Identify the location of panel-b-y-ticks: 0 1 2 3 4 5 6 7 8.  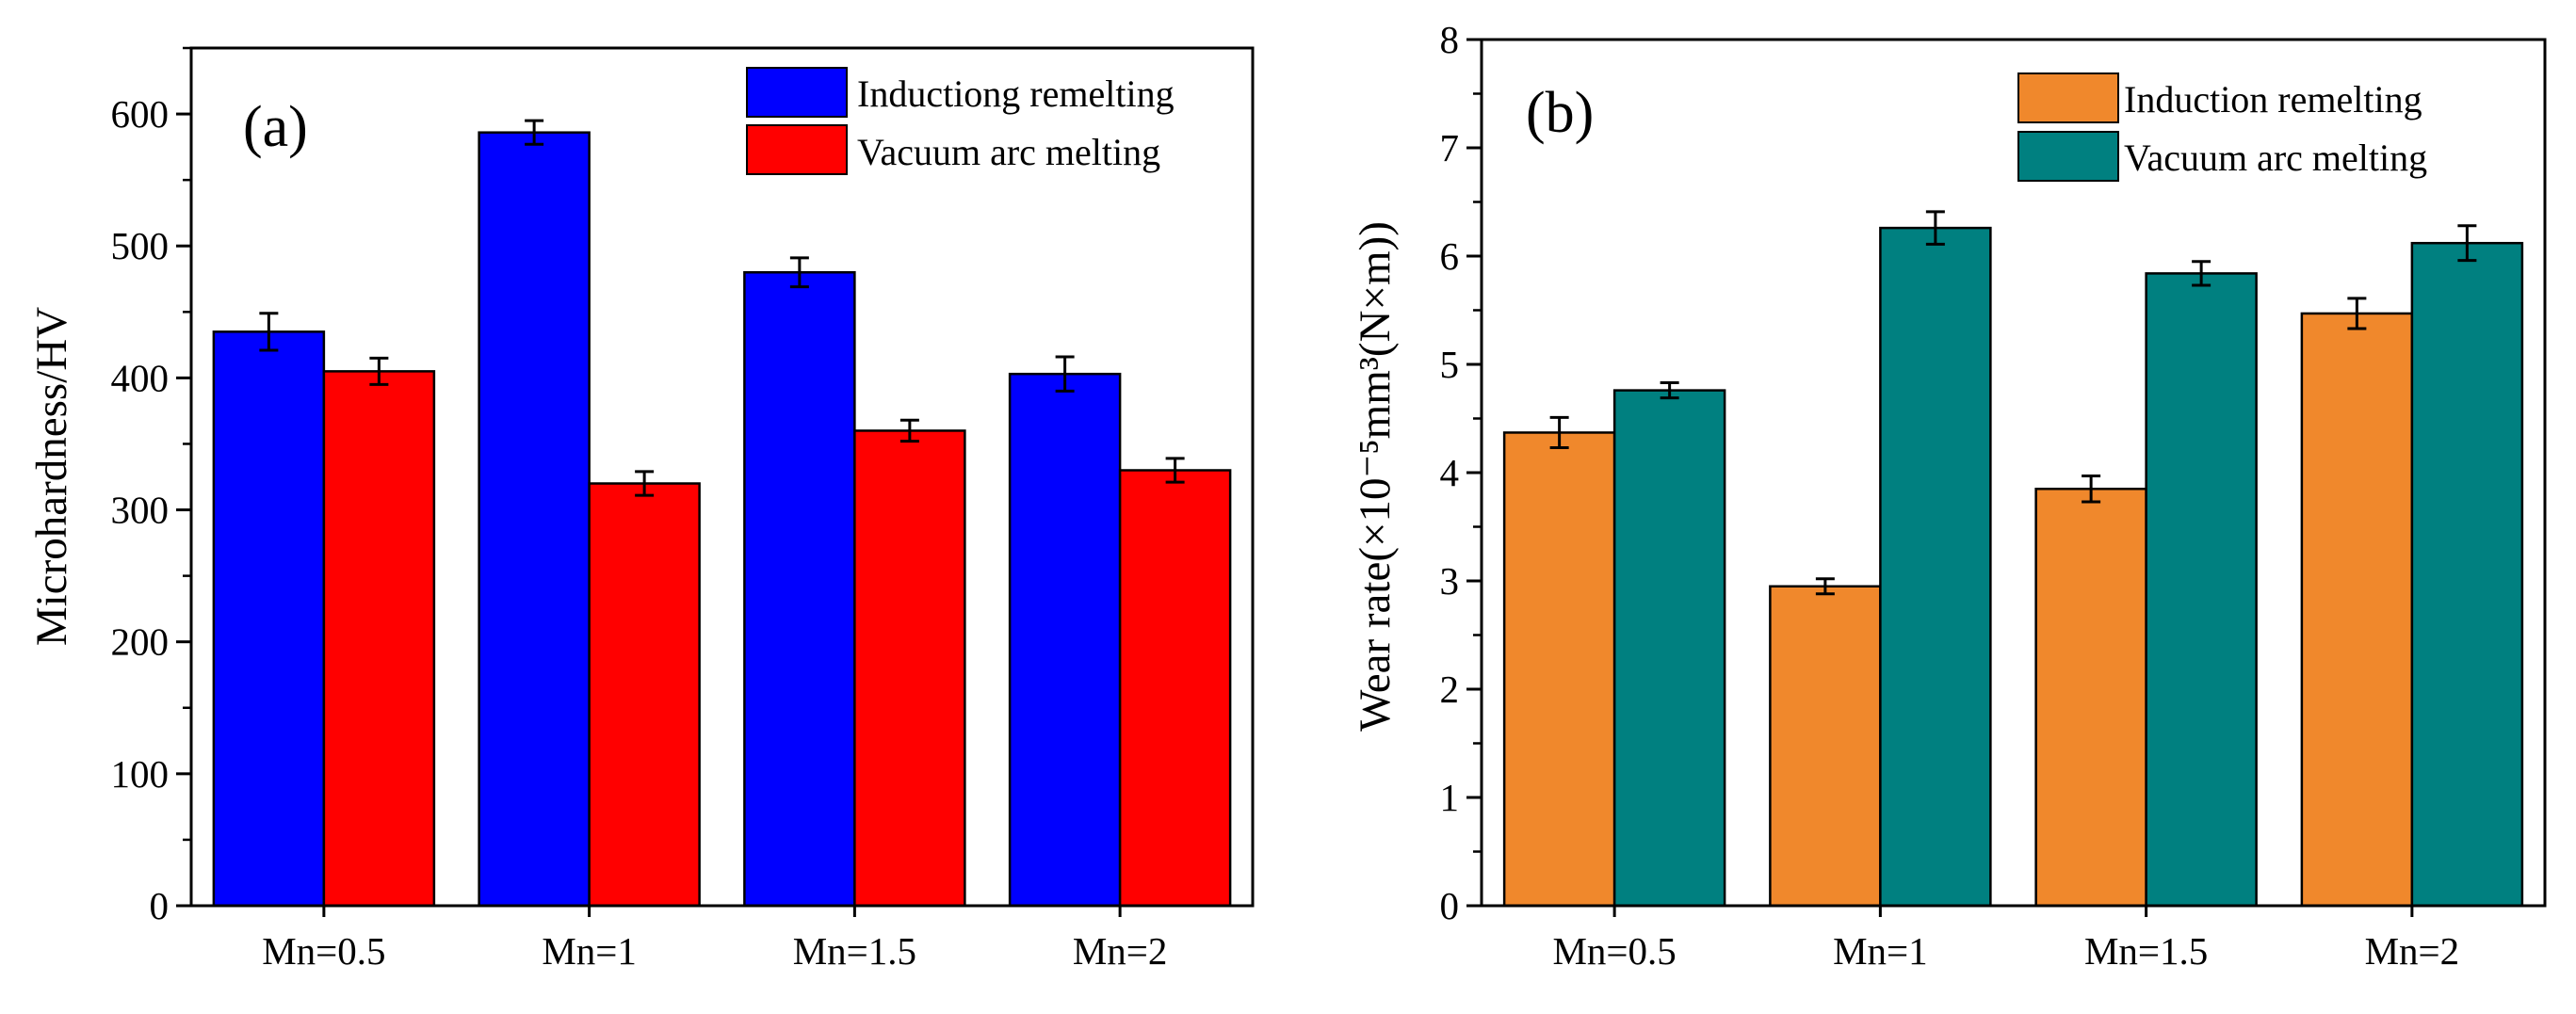
(1461, 472).